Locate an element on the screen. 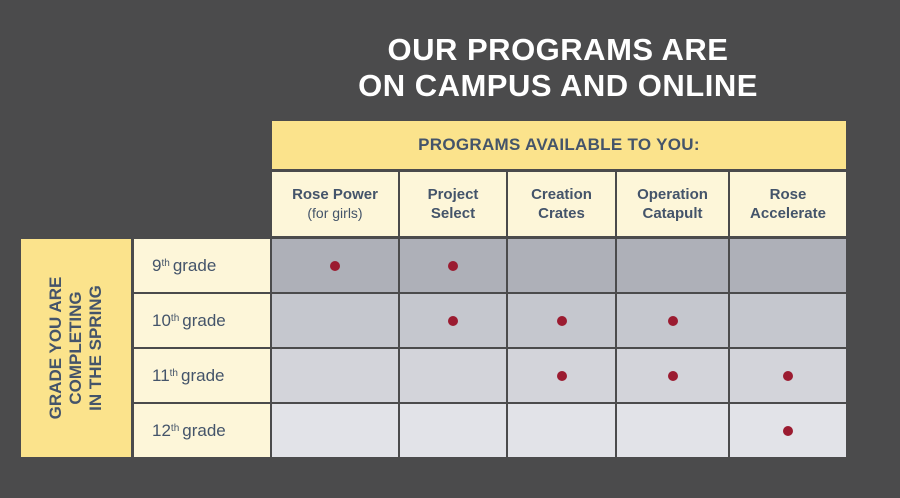 Image resolution: width=900 pixels, height=498 pixels. program-name: Rose Power is located at coordinates (335, 194).